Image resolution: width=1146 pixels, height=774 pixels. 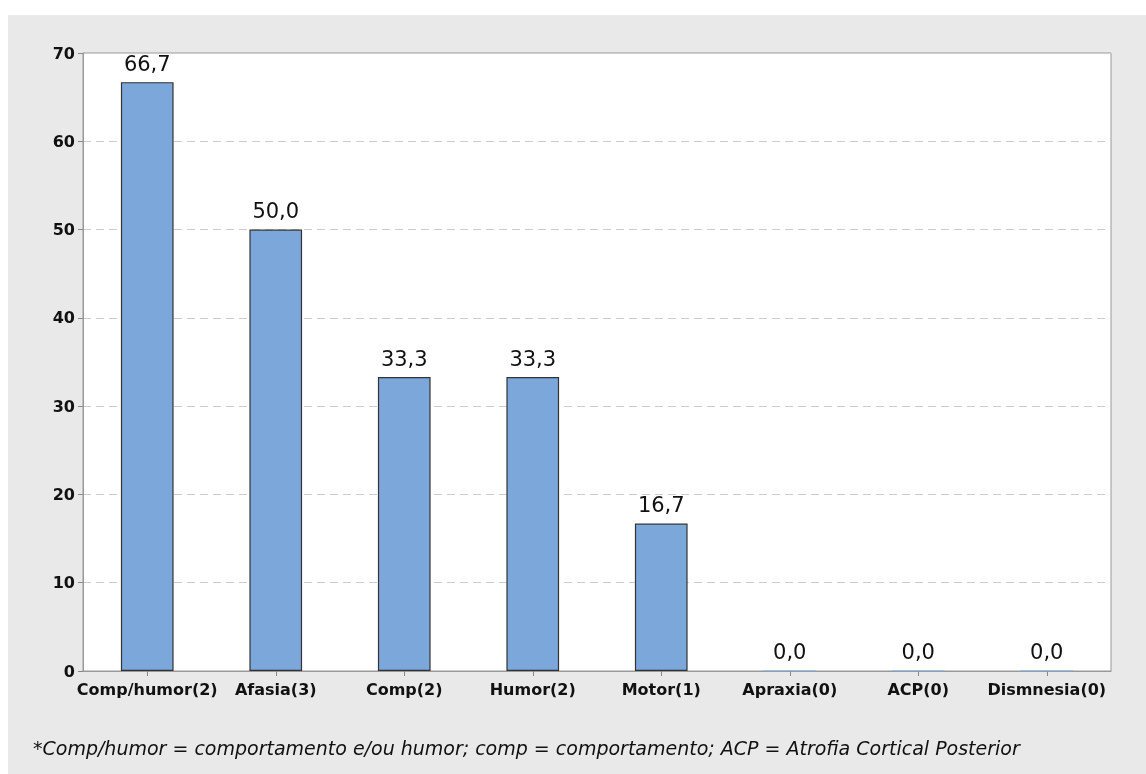 What do you see at coordinates (661, 505) in the screenshot?
I see `data-label: 16,7` at bounding box center [661, 505].